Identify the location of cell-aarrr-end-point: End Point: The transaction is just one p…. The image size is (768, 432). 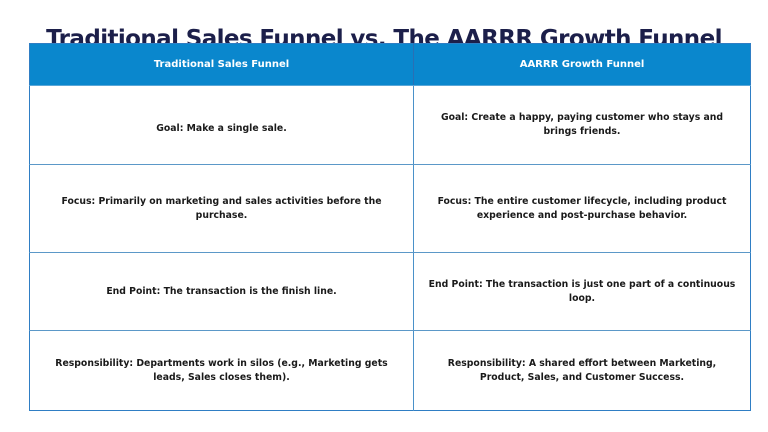
(582, 291).